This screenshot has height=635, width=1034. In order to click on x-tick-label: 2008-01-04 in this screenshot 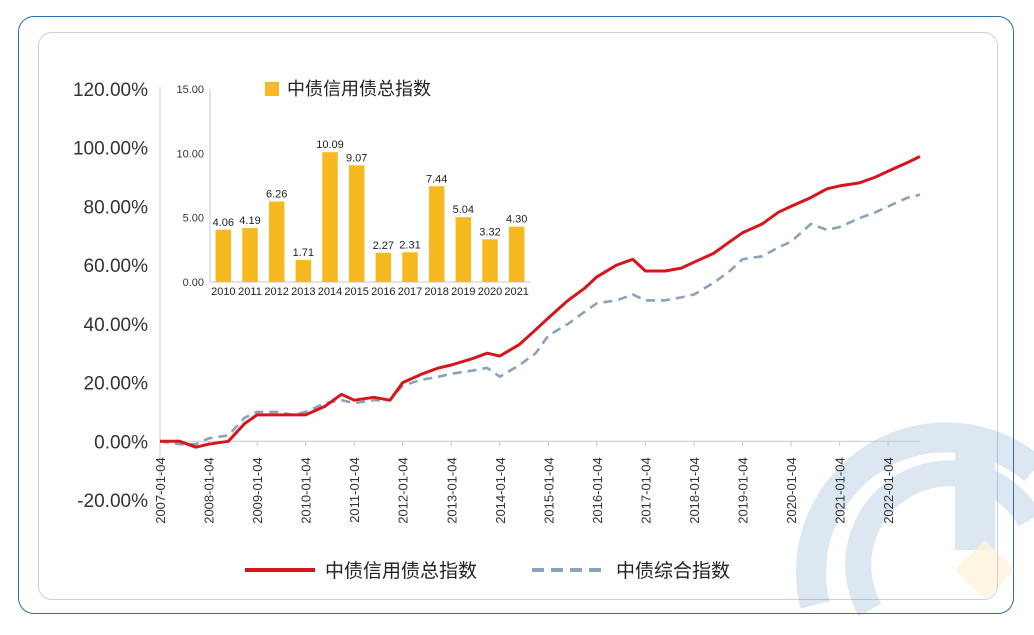, I will do `click(209, 490)`.